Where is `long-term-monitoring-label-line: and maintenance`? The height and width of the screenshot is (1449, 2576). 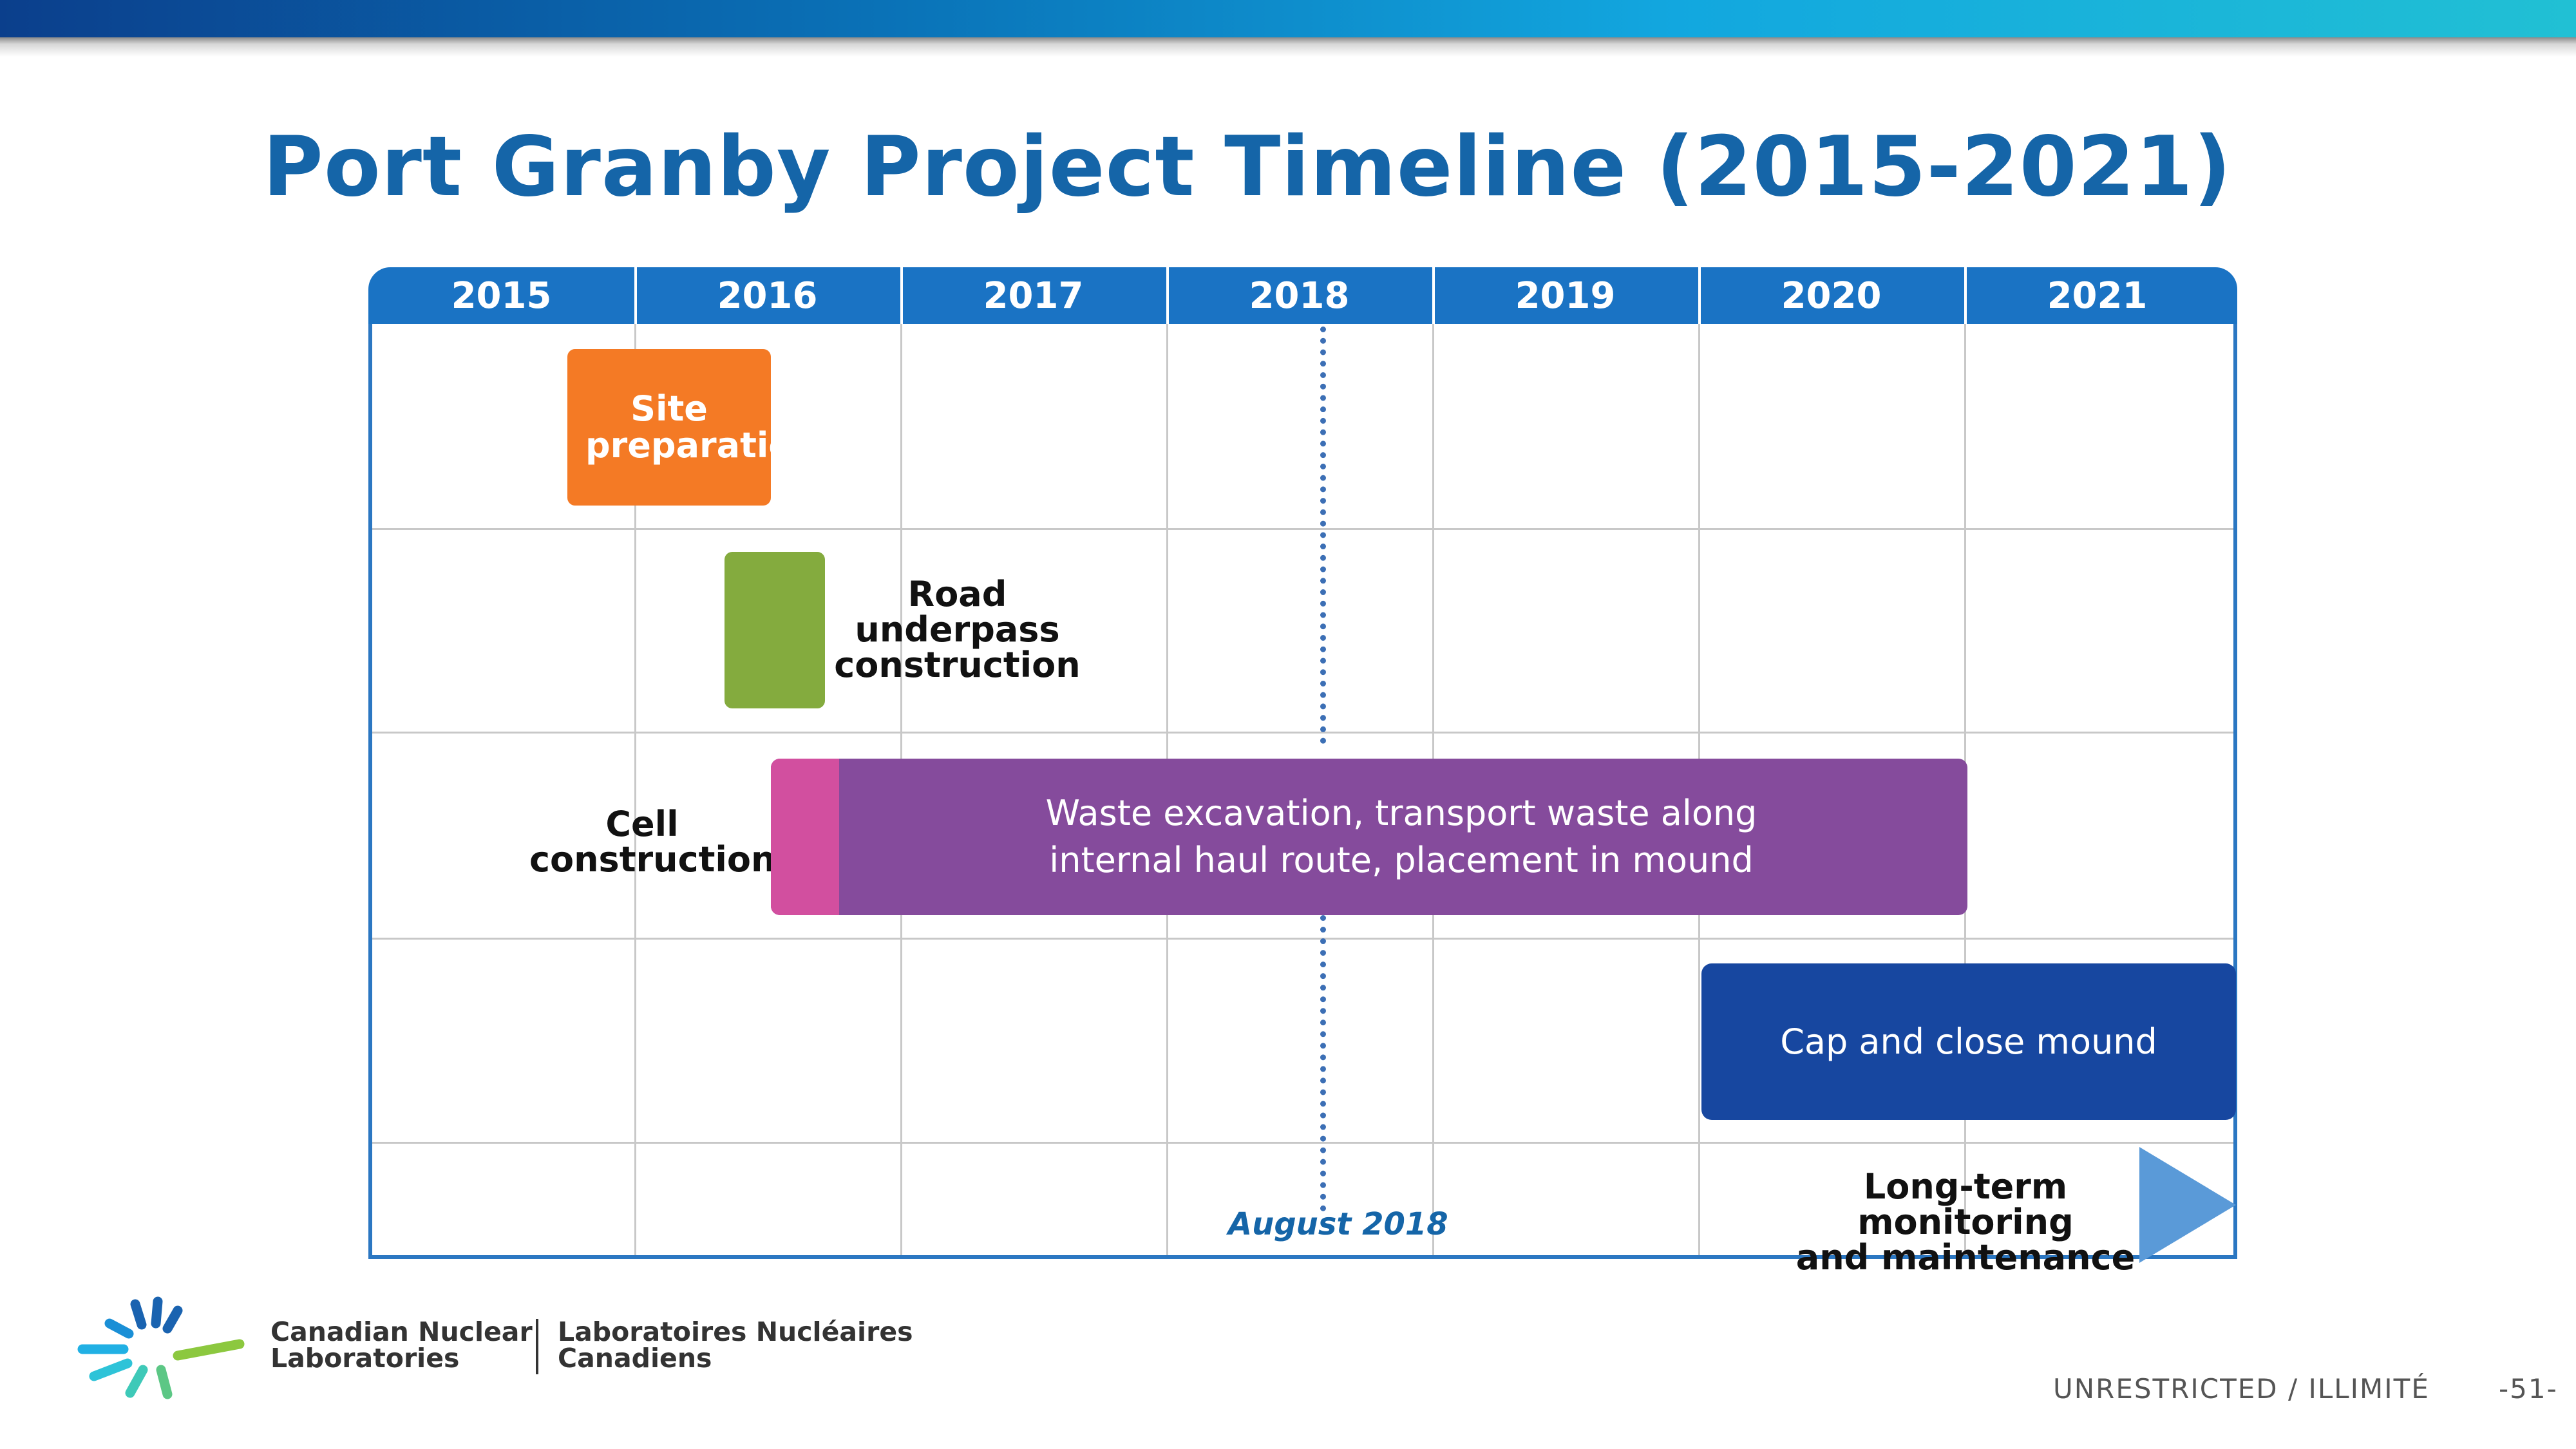 long-term-monitoring-label-line: and maintenance is located at coordinates (1966, 1257).